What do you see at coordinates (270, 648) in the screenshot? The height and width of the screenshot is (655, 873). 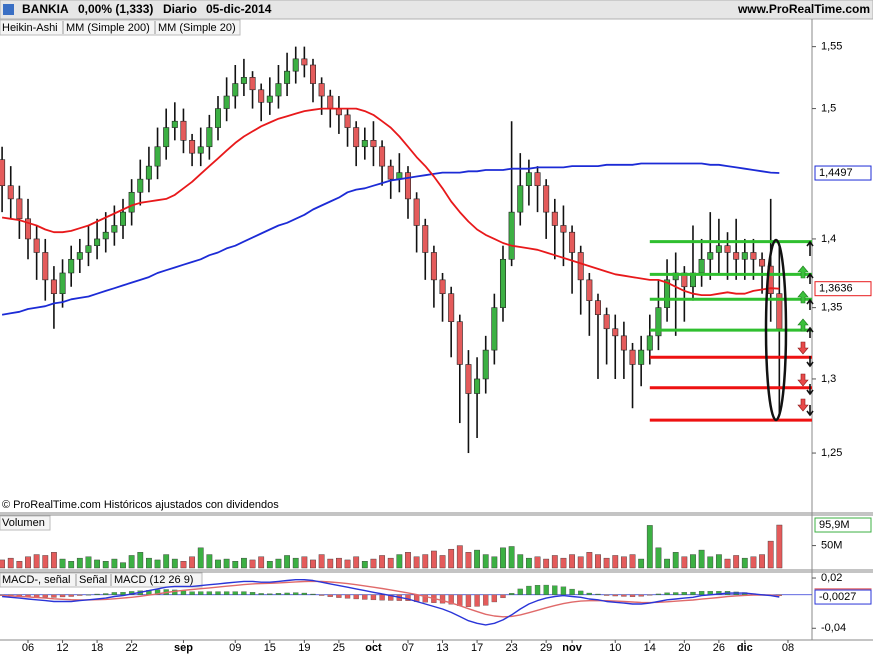 I see `x-tick-label: 15` at bounding box center [270, 648].